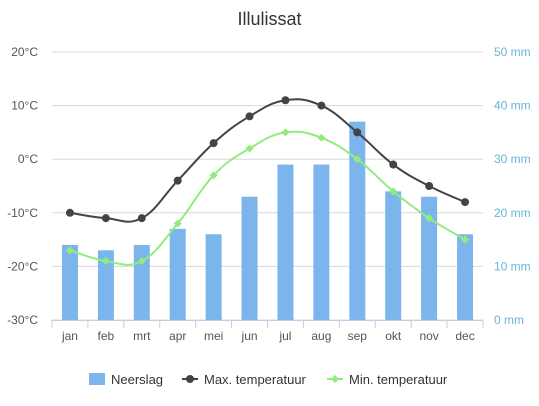 This screenshot has width=539, height=406. Describe the element at coordinates (284, 336) in the screenshot. I see `x-tick-label: jul` at that location.